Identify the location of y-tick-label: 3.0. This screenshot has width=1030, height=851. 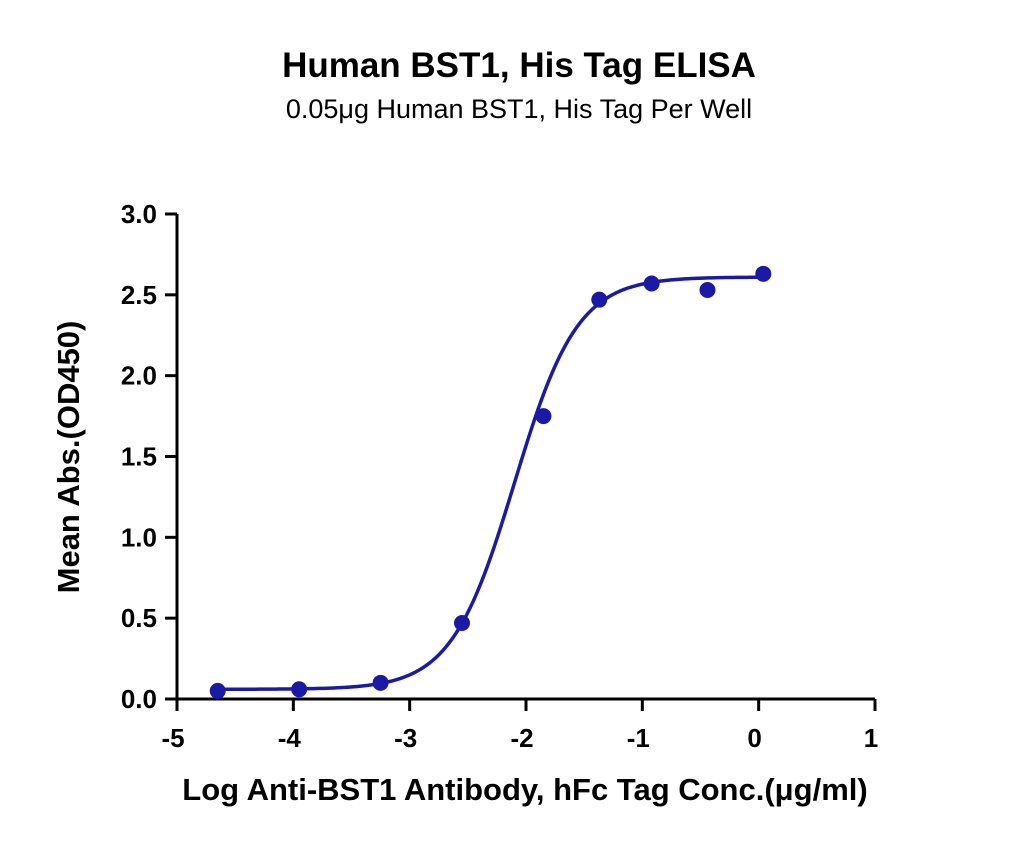
(139, 214).